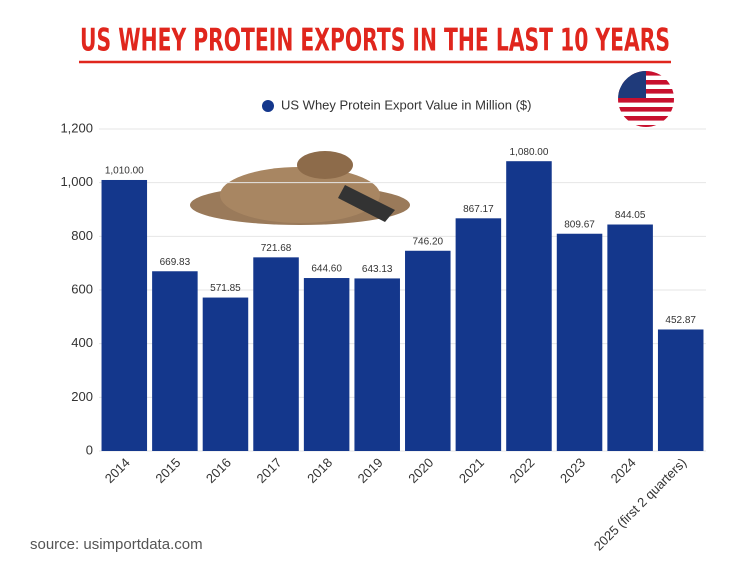 The height and width of the screenshot is (563, 750). What do you see at coordinates (276, 248) in the screenshot?
I see `value-label: 721.68` at bounding box center [276, 248].